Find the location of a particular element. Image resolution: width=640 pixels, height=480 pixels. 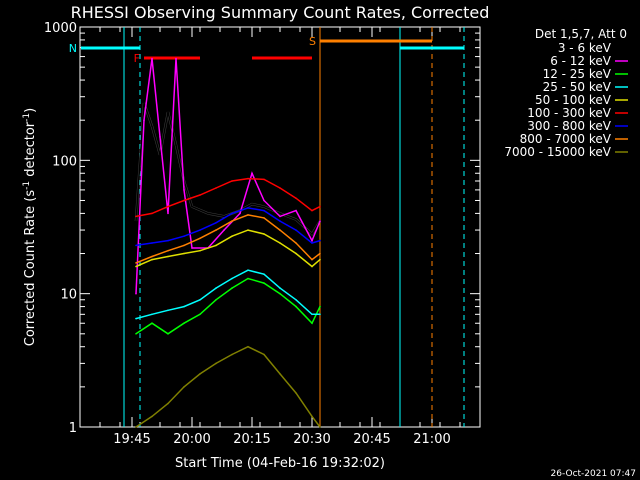

flag-letter-N: N is located at coordinates (73, 48).